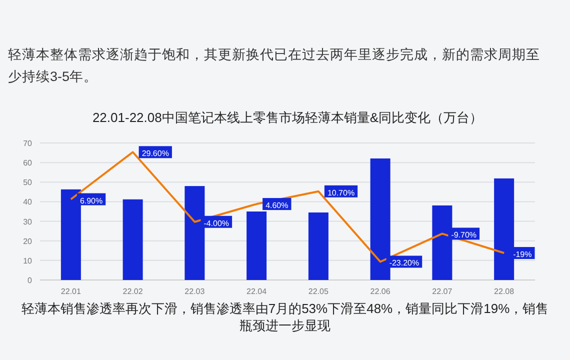 The width and height of the screenshot is (570, 360). Describe the element at coordinates (155, 153) in the screenshot. I see `data-label: 29.60%` at that location.